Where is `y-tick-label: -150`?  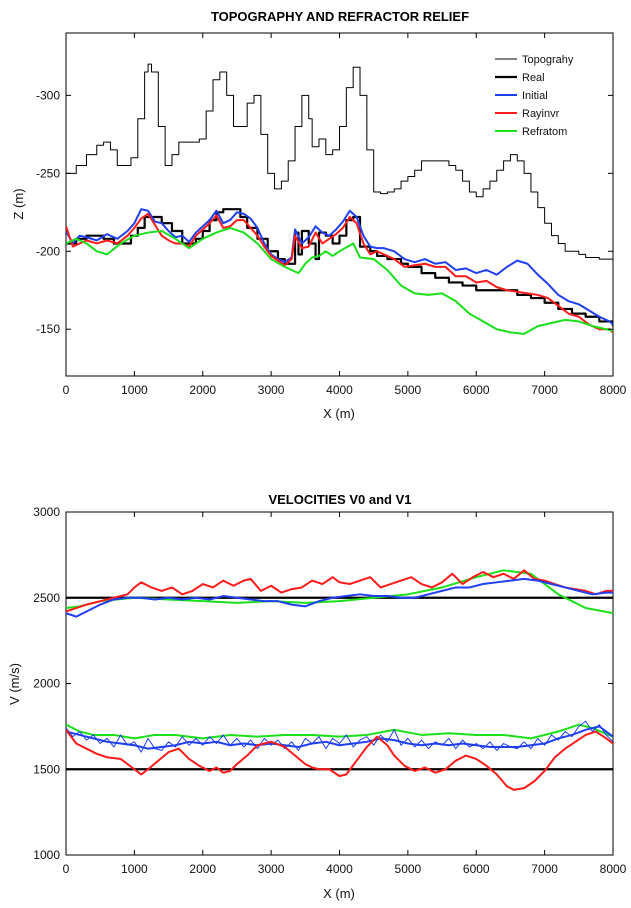
y-tick-label: -150 is located at coordinates (48, 329).